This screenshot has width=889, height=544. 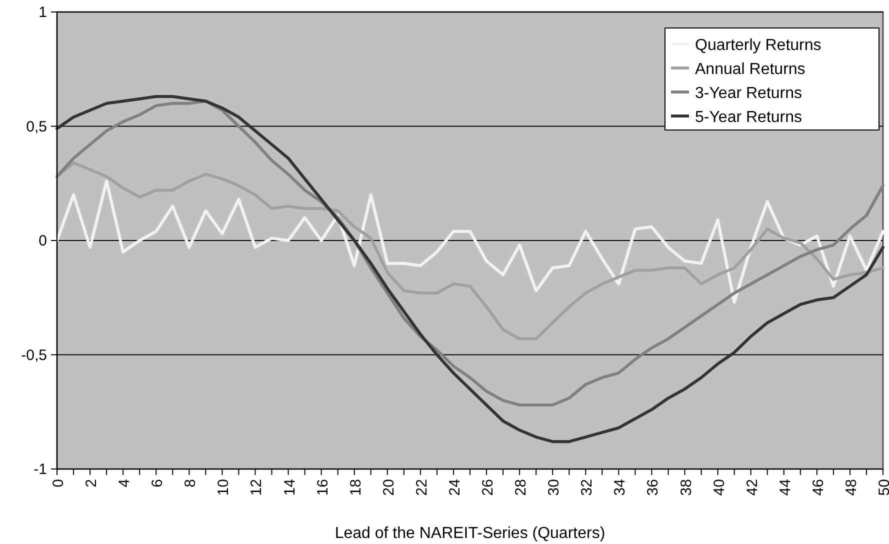 I want to click on x-tick-label: 48, so click(x=851, y=487).